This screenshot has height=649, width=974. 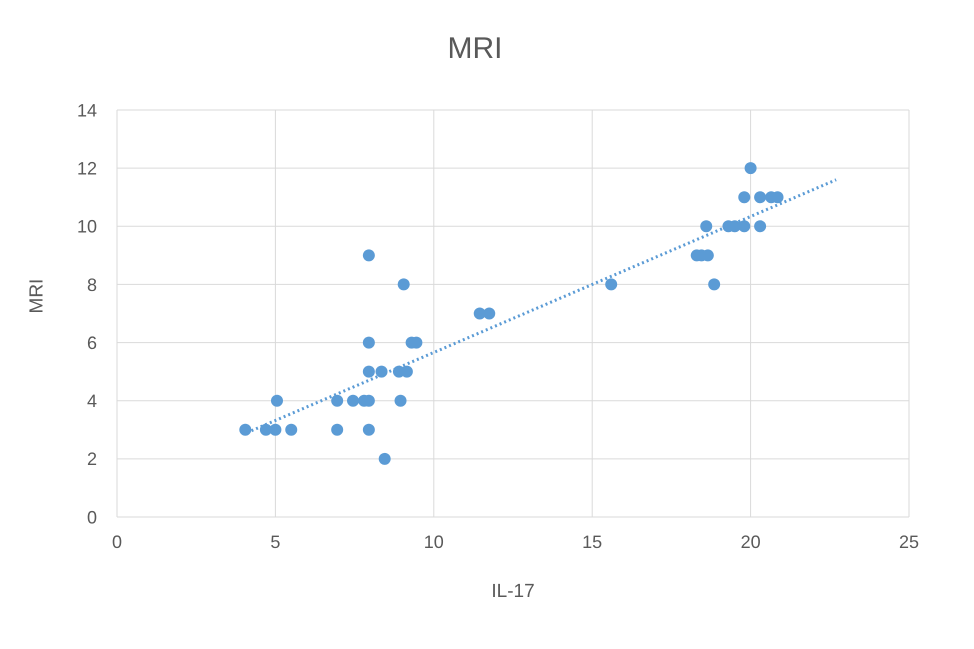 I want to click on y-tick-label: 8, so click(x=91, y=284).